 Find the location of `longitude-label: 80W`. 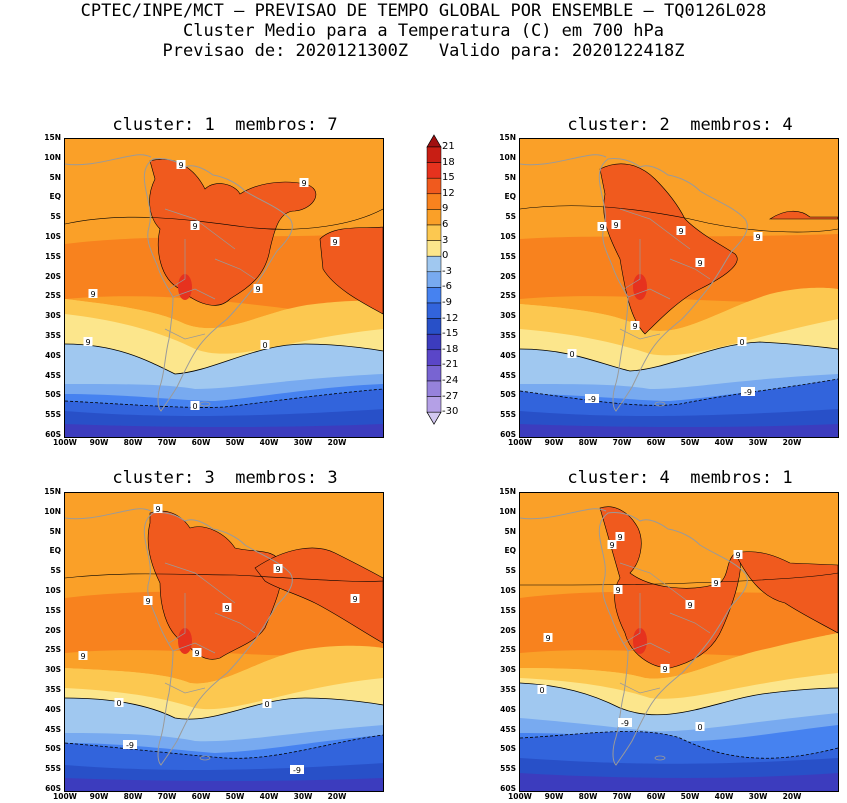

longitude-label: 80W is located at coordinates (133, 796).